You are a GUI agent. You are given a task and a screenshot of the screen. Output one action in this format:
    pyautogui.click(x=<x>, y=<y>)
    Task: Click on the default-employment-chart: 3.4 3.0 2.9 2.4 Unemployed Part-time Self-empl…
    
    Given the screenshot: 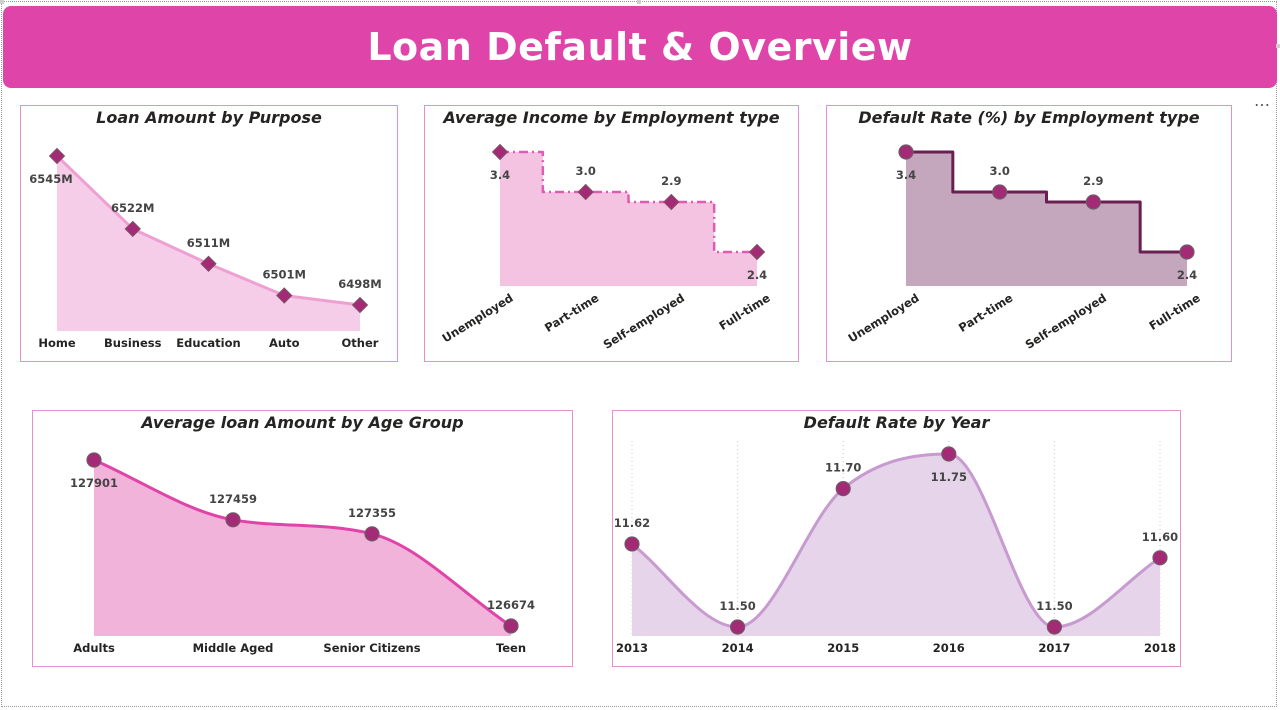 What is the action you would take?
    pyautogui.click(x=1024, y=248)
    